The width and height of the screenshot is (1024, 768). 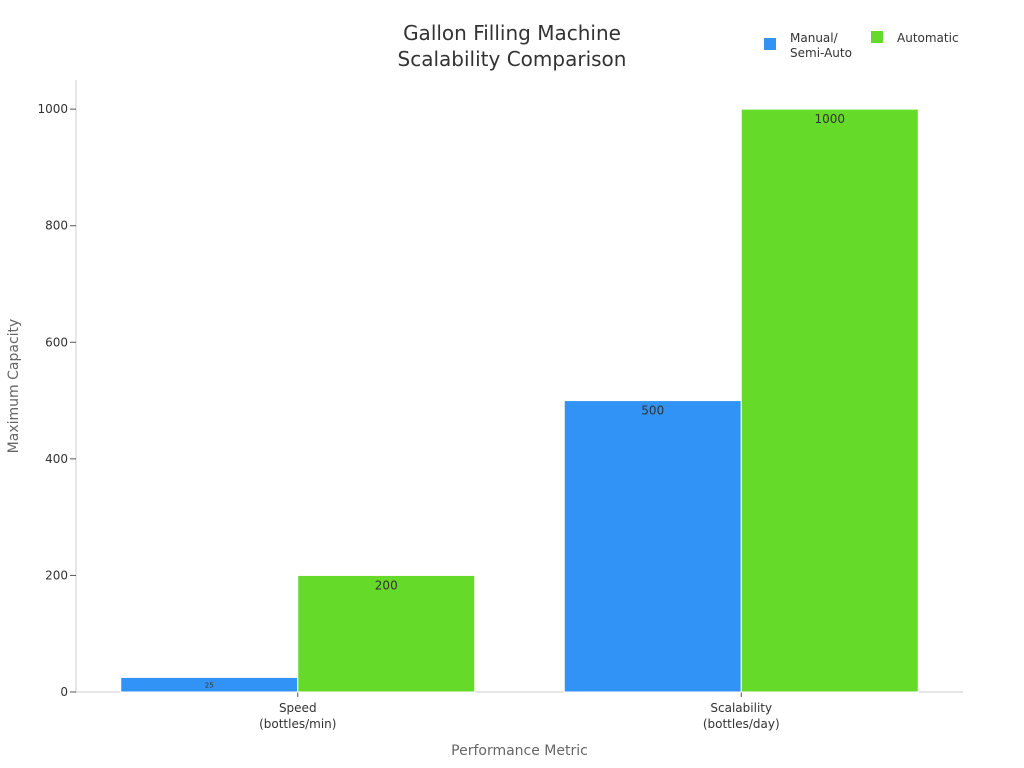 What do you see at coordinates (56, 400) in the screenshot?
I see `y-axis-ticks: 0 200 400 600 800 1000` at bounding box center [56, 400].